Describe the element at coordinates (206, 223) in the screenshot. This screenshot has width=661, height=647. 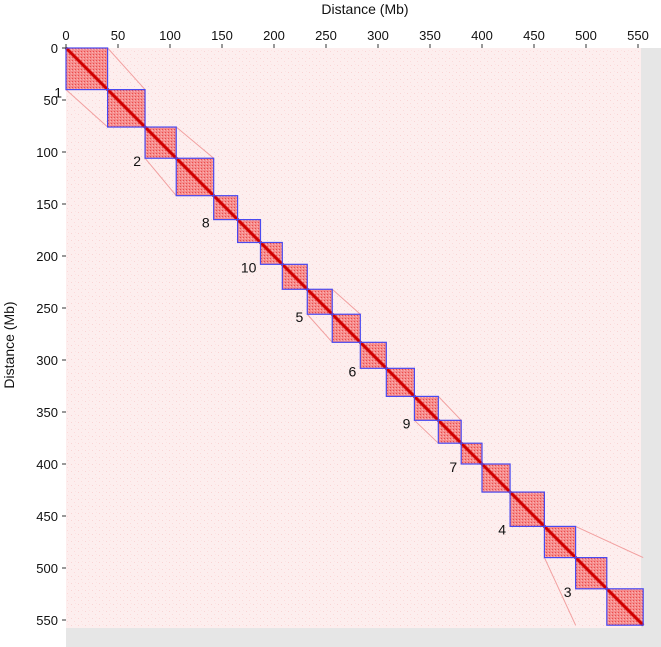
I see `chromosome-label: 8` at that location.